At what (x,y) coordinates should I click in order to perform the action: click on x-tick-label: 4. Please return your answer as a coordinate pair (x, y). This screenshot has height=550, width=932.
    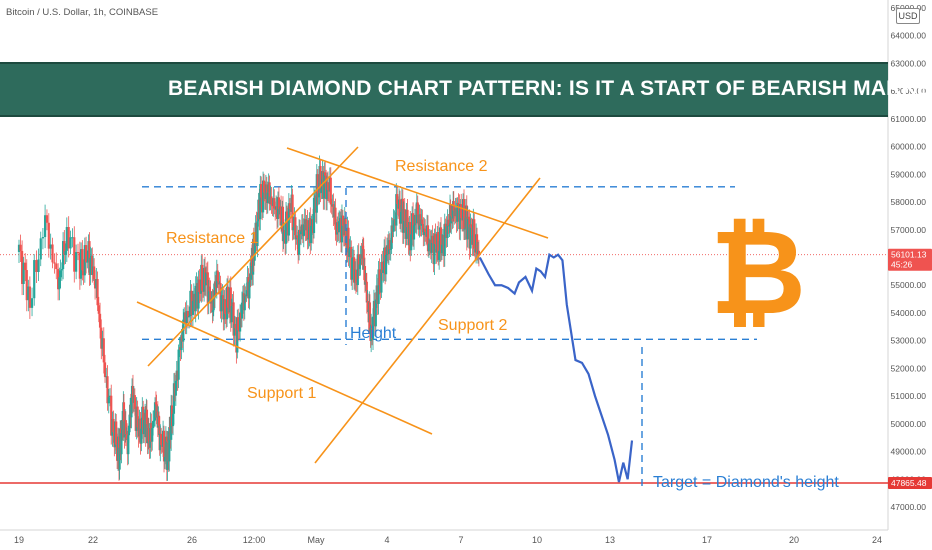
    Looking at the image, I should click on (386, 540).